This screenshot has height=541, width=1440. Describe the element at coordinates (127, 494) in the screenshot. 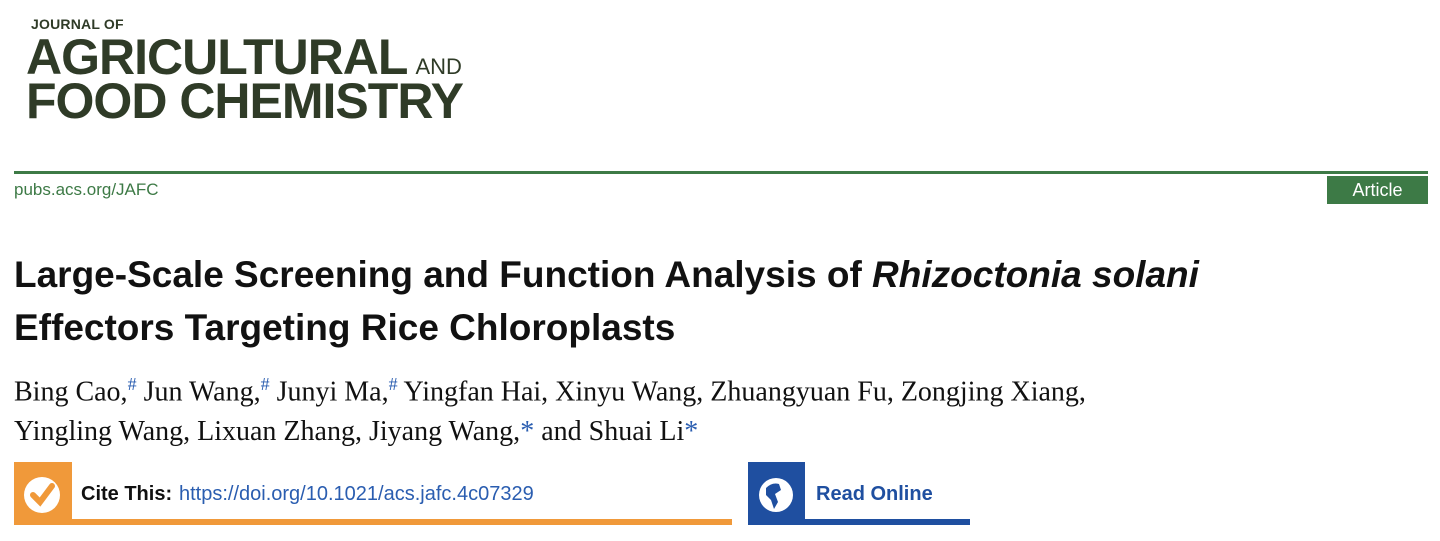

I see `cite-label: Cite This:` at that location.